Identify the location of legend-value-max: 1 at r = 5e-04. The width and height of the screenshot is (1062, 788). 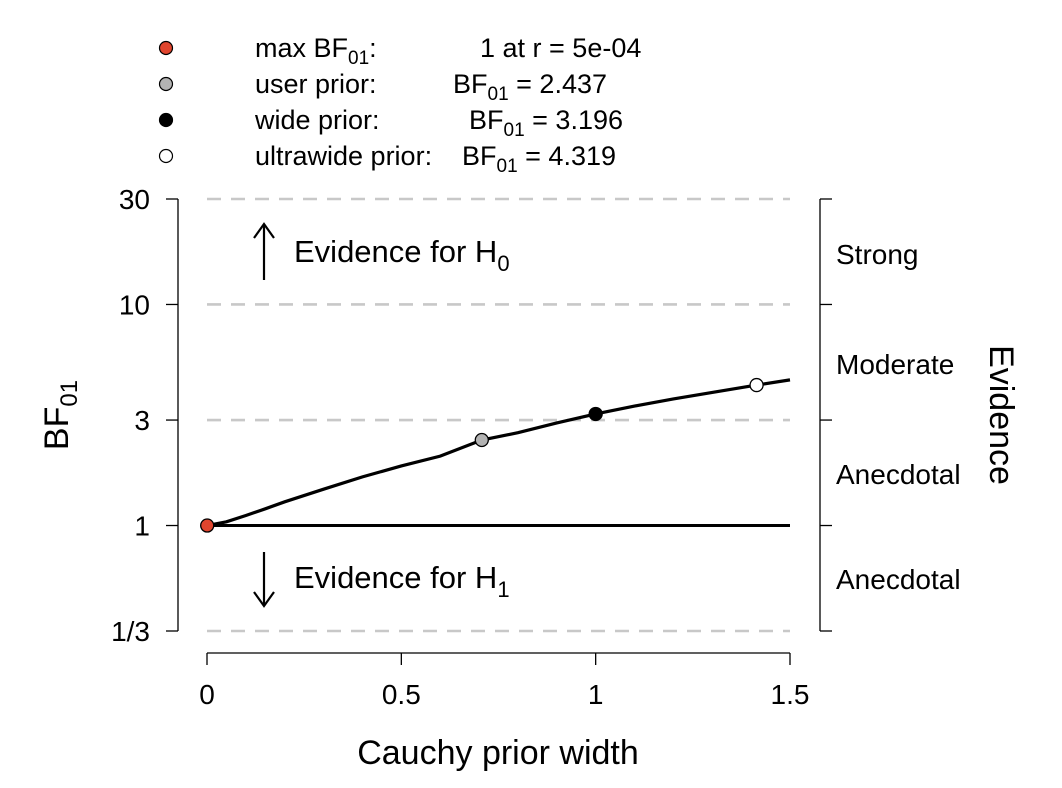
(560, 48).